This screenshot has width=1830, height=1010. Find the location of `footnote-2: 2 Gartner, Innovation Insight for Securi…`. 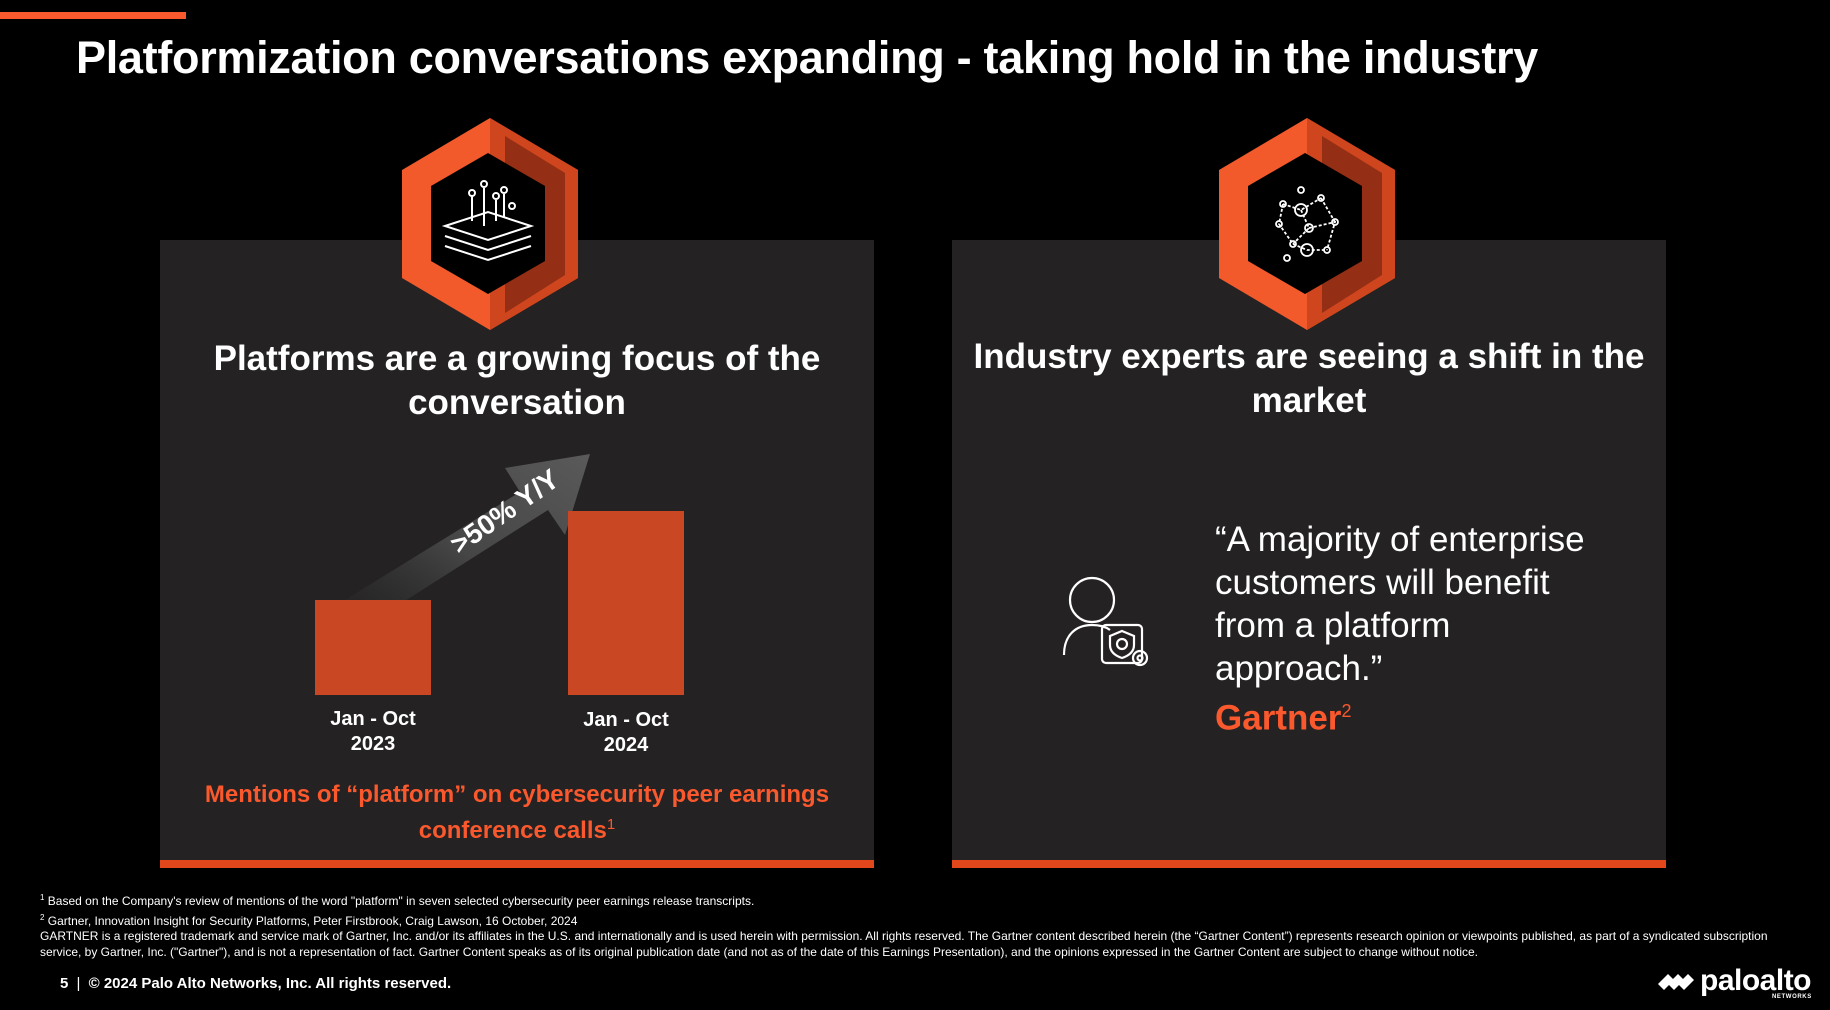

footnote-2: 2 Gartner, Innovation Insight for Securi… is located at coordinates (309, 920).